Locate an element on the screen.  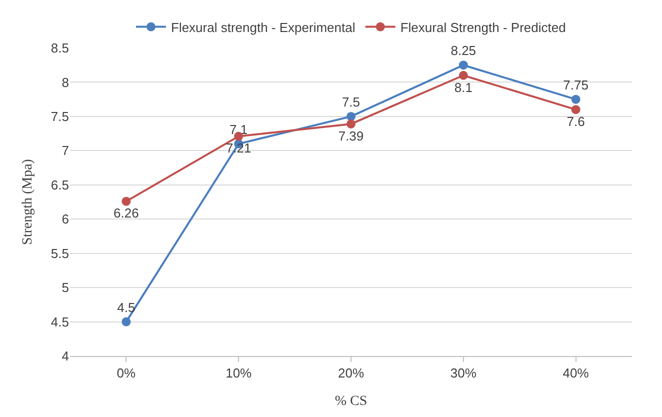
data-label: 8.25 is located at coordinates (463, 50).